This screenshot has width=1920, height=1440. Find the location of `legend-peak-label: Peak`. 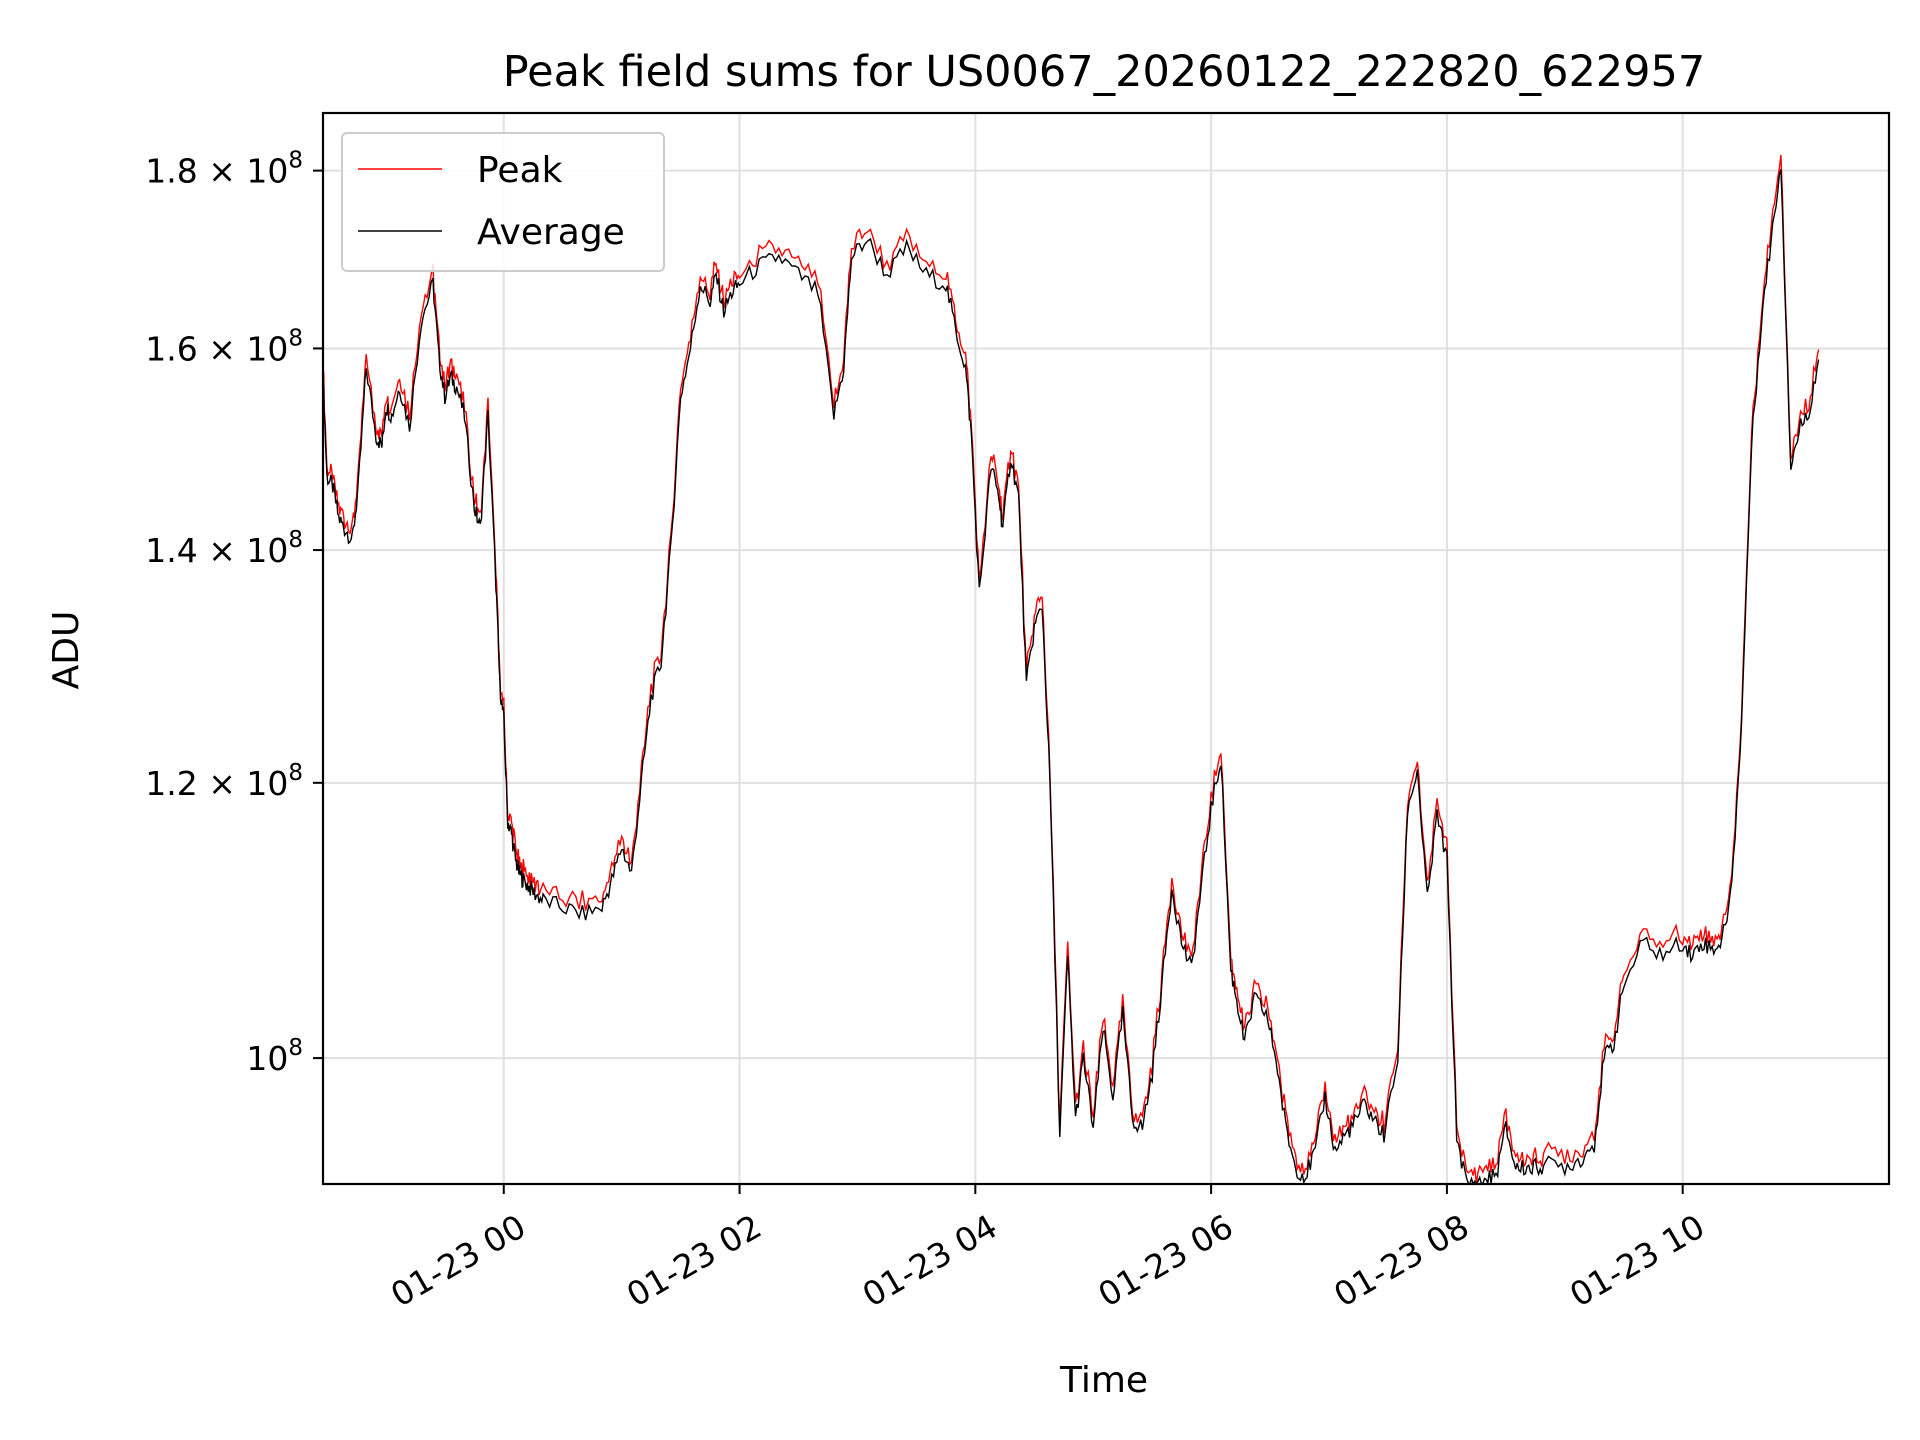

legend-peak-label: Peak is located at coordinates (520, 170).